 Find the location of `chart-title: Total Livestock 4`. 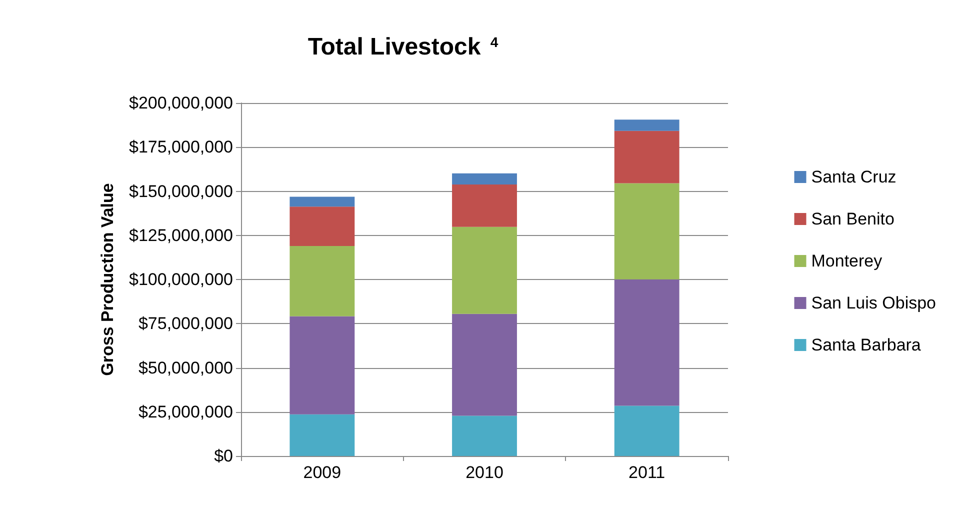

chart-title: Total Livestock 4 is located at coordinates (403, 47).